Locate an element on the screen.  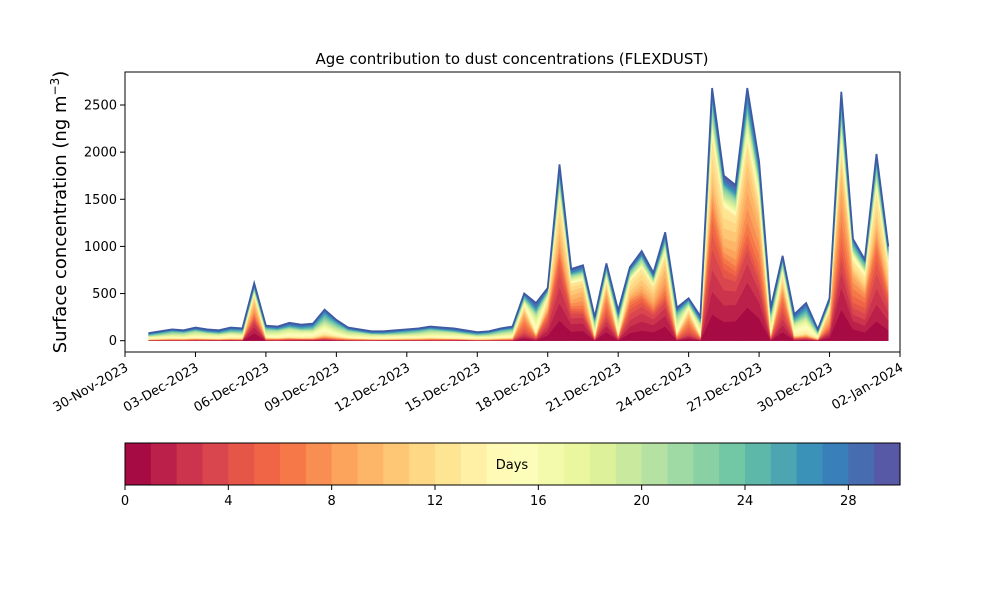
colorbar-ticks: 0 4 8 12 16 20 24 28 is located at coordinates (489, 497).